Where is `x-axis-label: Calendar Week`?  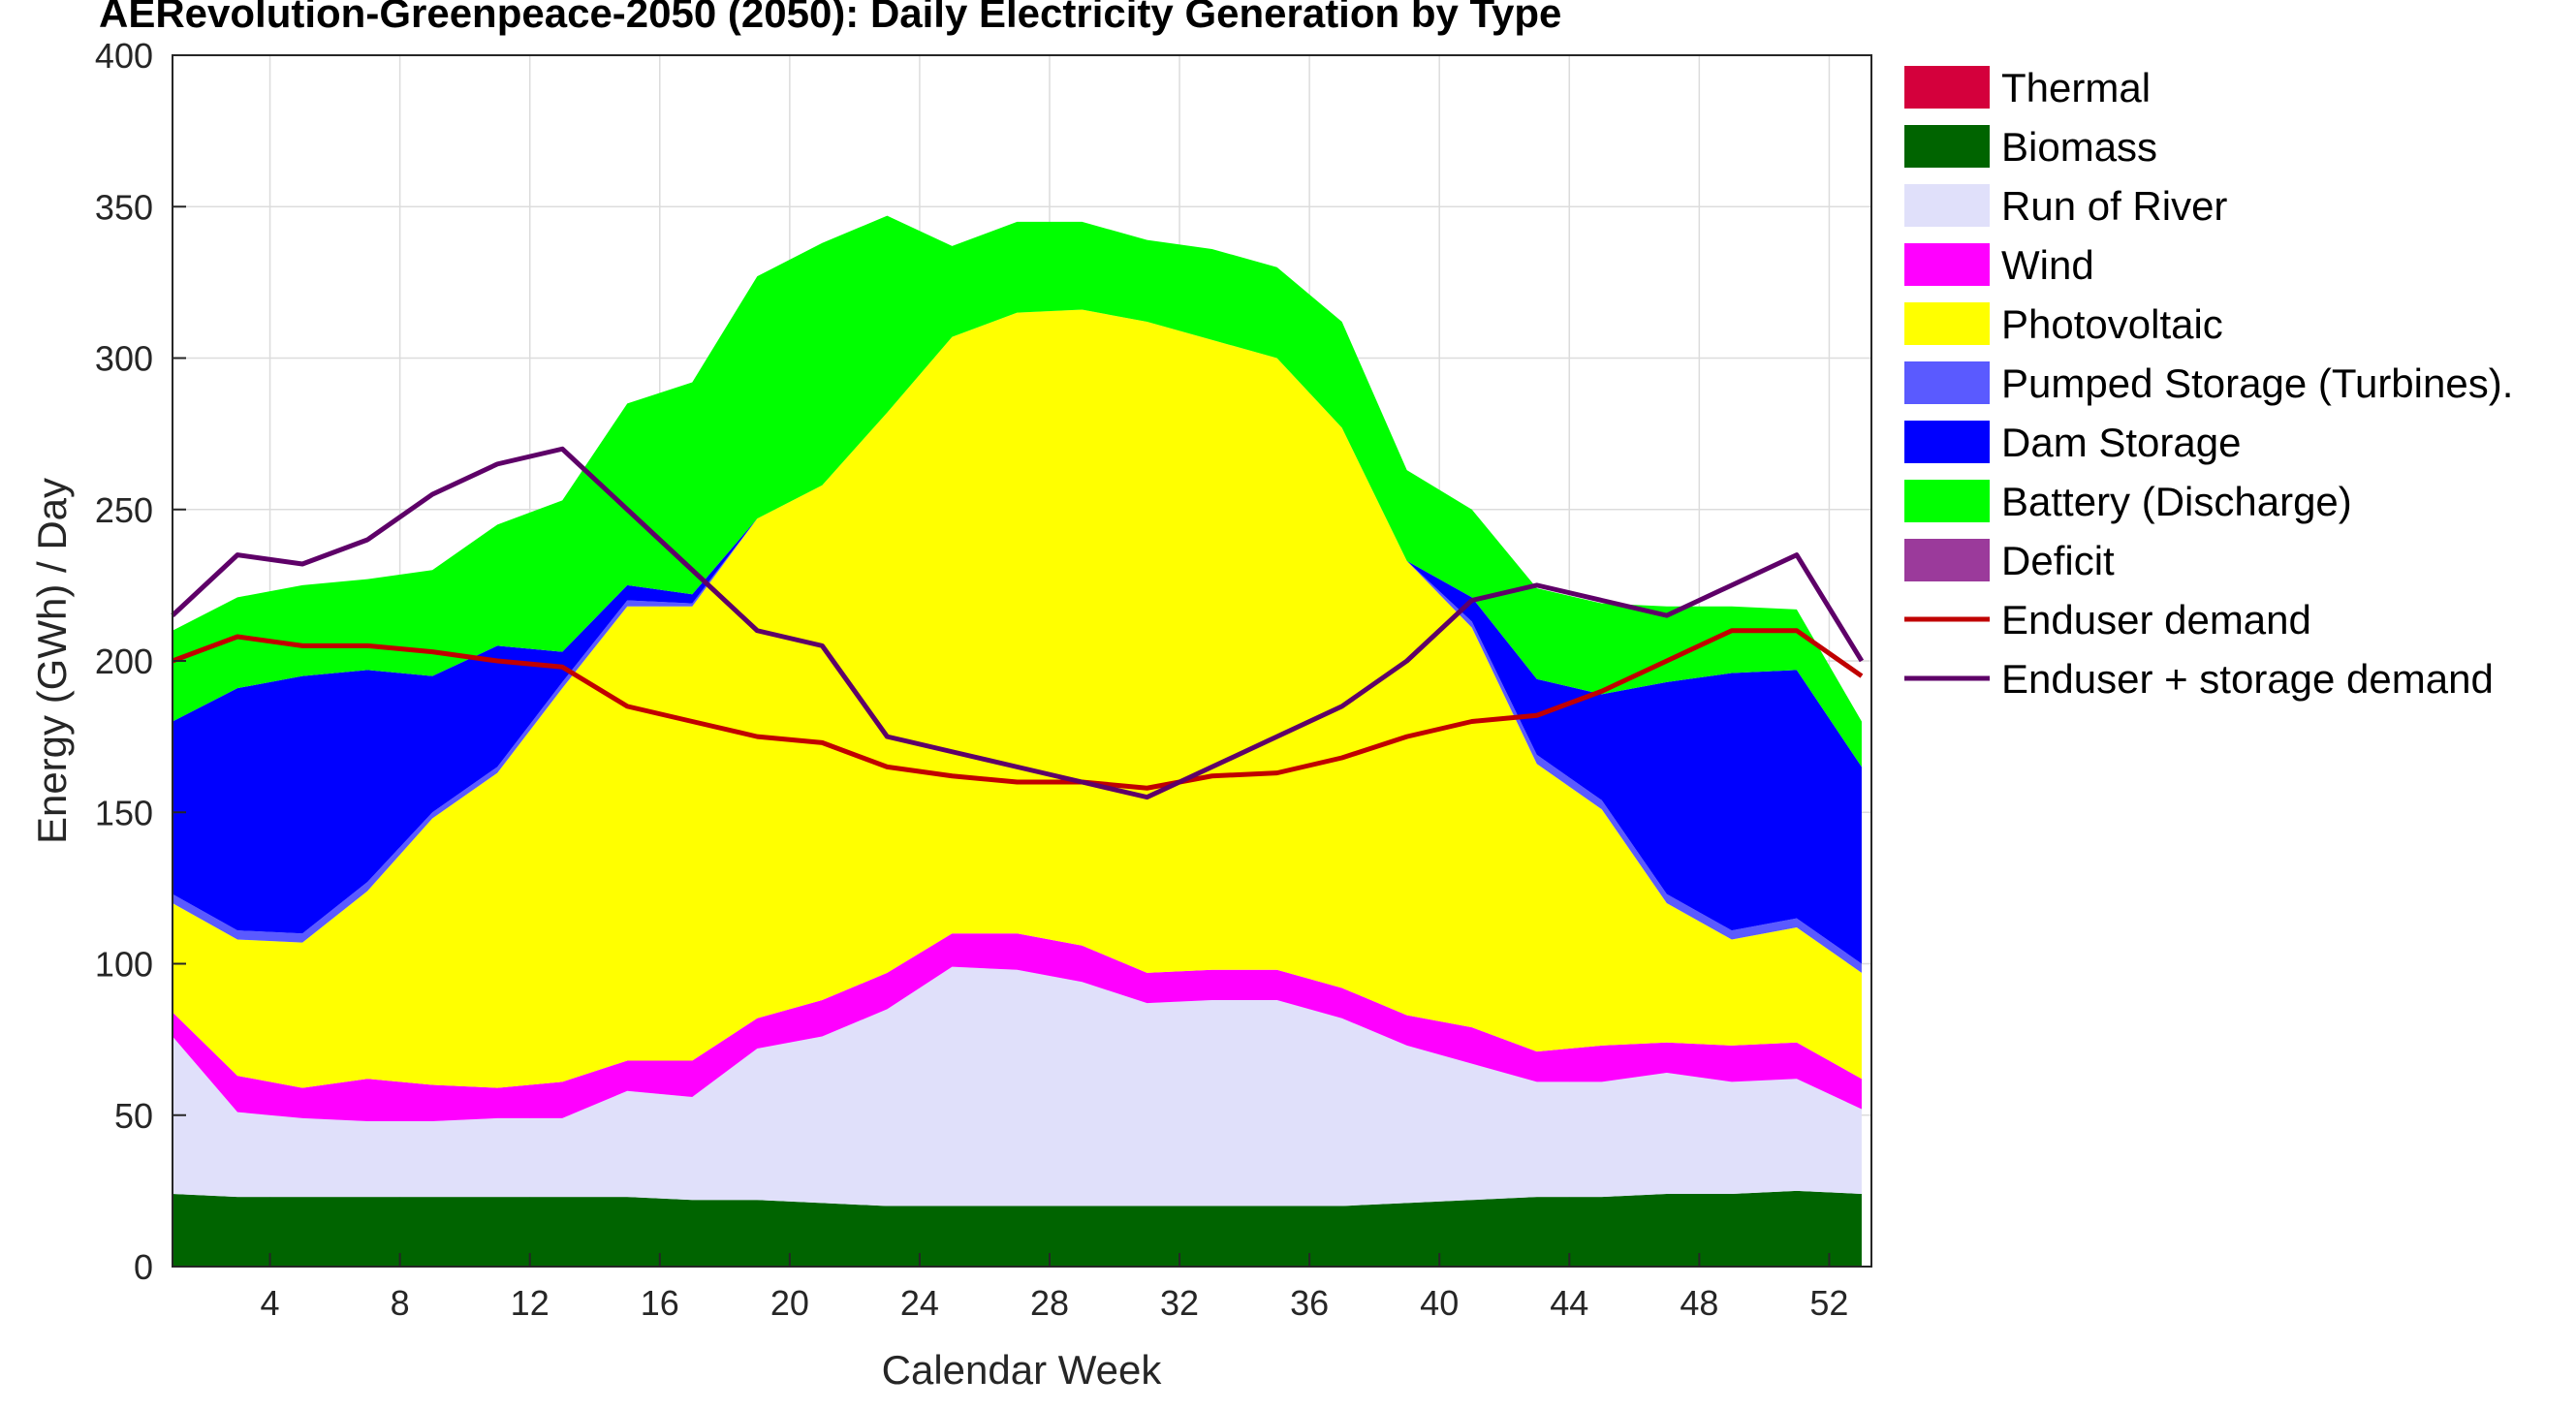 x-axis-label: Calendar Week is located at coordinates (1022, 1370).